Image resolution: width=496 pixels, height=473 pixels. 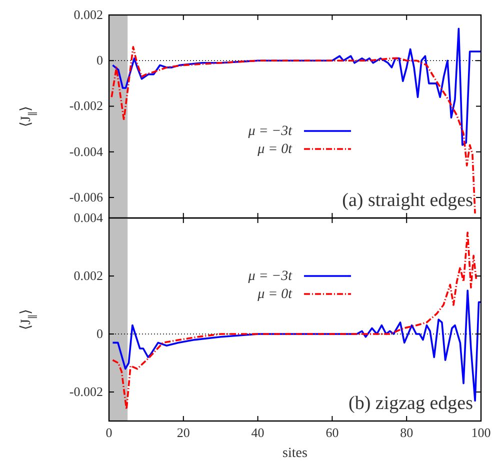 What do you see at coordinates (86, 196) in the screenshot?
I see `y-tick-label: -0.006` at bounding box center [86, 196].